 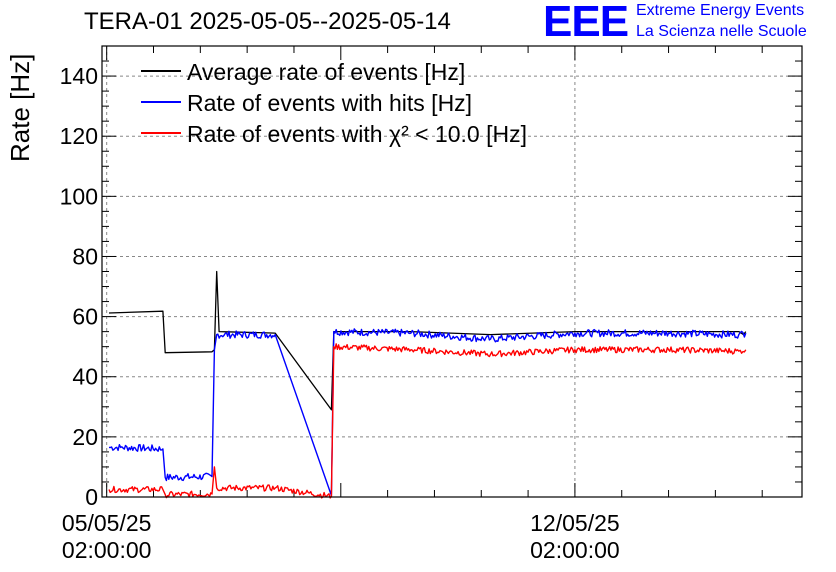 What do you see at coordinates (79, 196) in the screenshot?
I see `y-tick-label: 100` at bounding box center [79, 196].